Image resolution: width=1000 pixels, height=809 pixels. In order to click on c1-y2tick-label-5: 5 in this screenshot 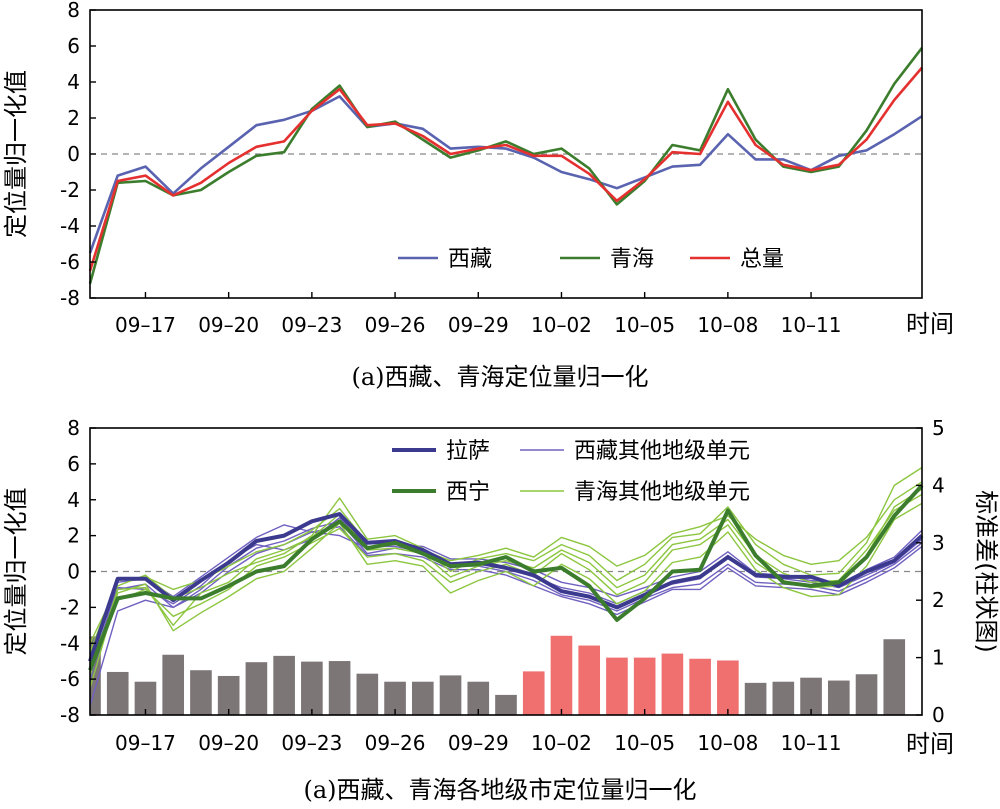, I will do `click(938, 428)`.